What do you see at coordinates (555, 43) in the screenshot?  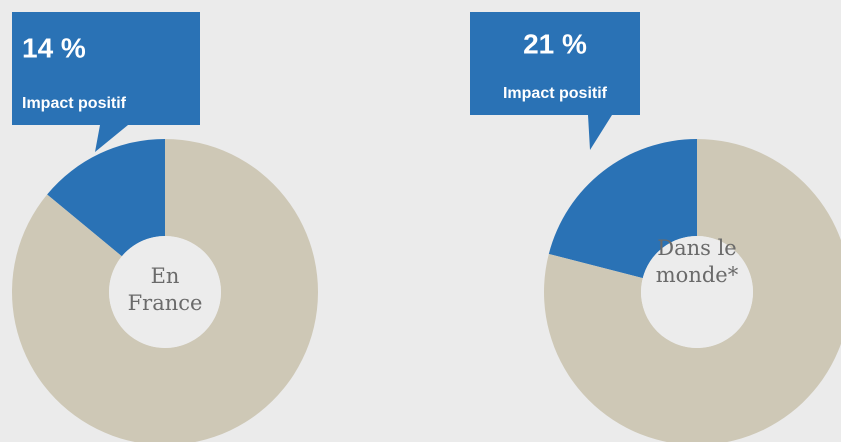 I see `value-label: 21 %` at bounding box center [555, 43].